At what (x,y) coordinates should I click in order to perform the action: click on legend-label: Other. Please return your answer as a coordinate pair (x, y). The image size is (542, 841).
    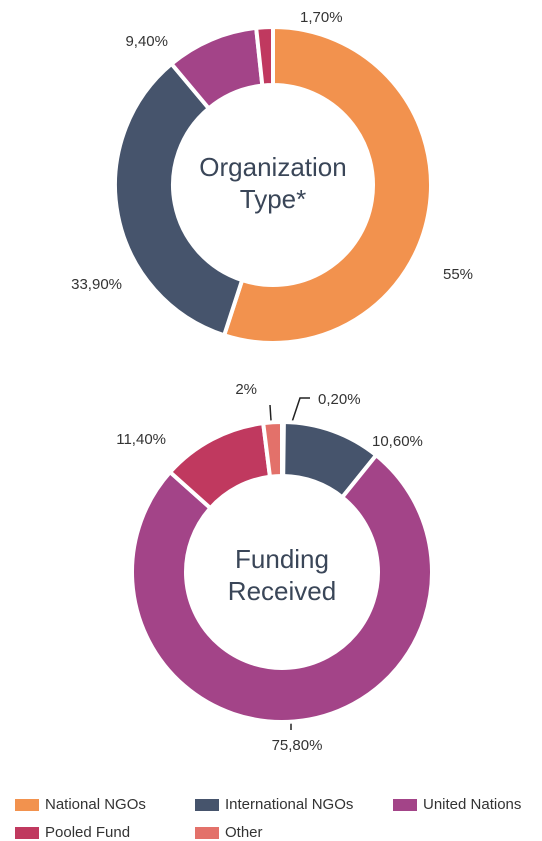
    Looking at the image, I should click on (244, 832).